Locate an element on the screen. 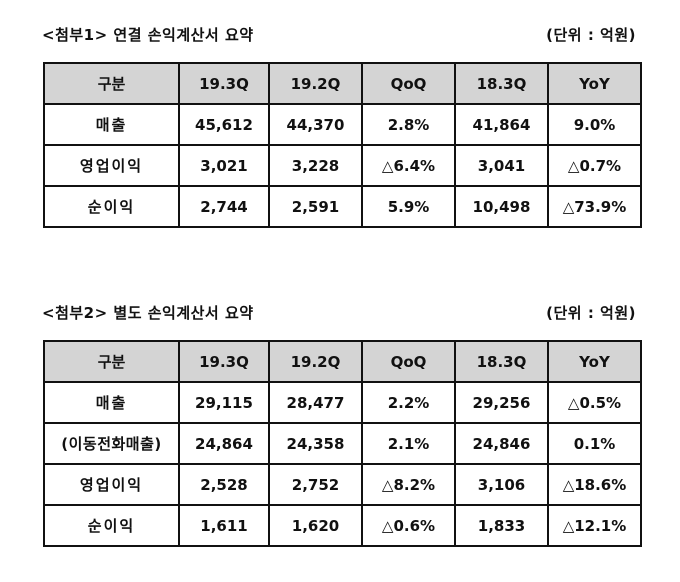 The width and height of the screenshot is (680, 582). cell: 2,528 is located at coordinates (224, 484).